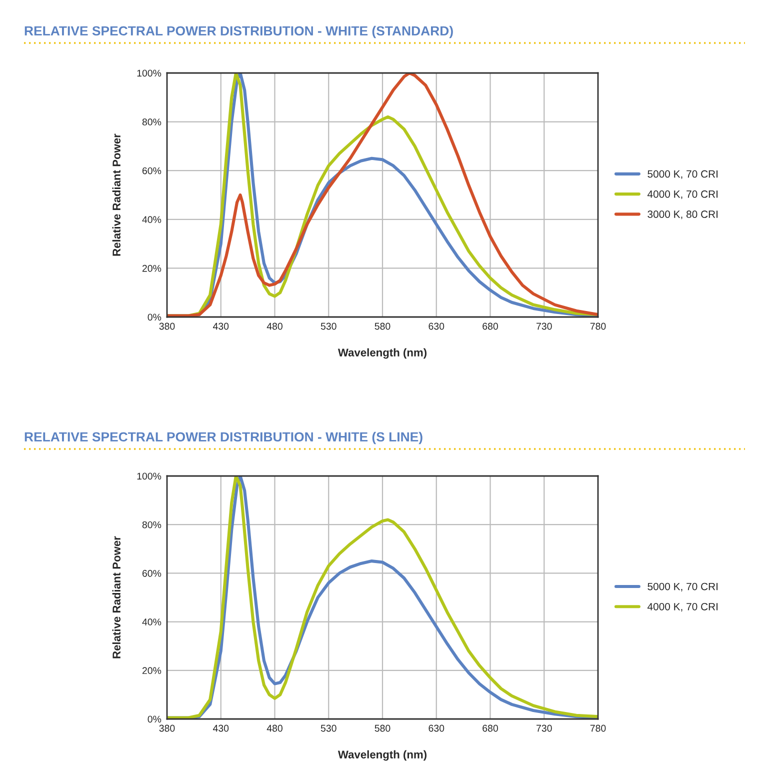  Describe the element at coordinates (683, 215) in the screenshot. I see `legend-label: 3000 K, 80 CRI` at that location.